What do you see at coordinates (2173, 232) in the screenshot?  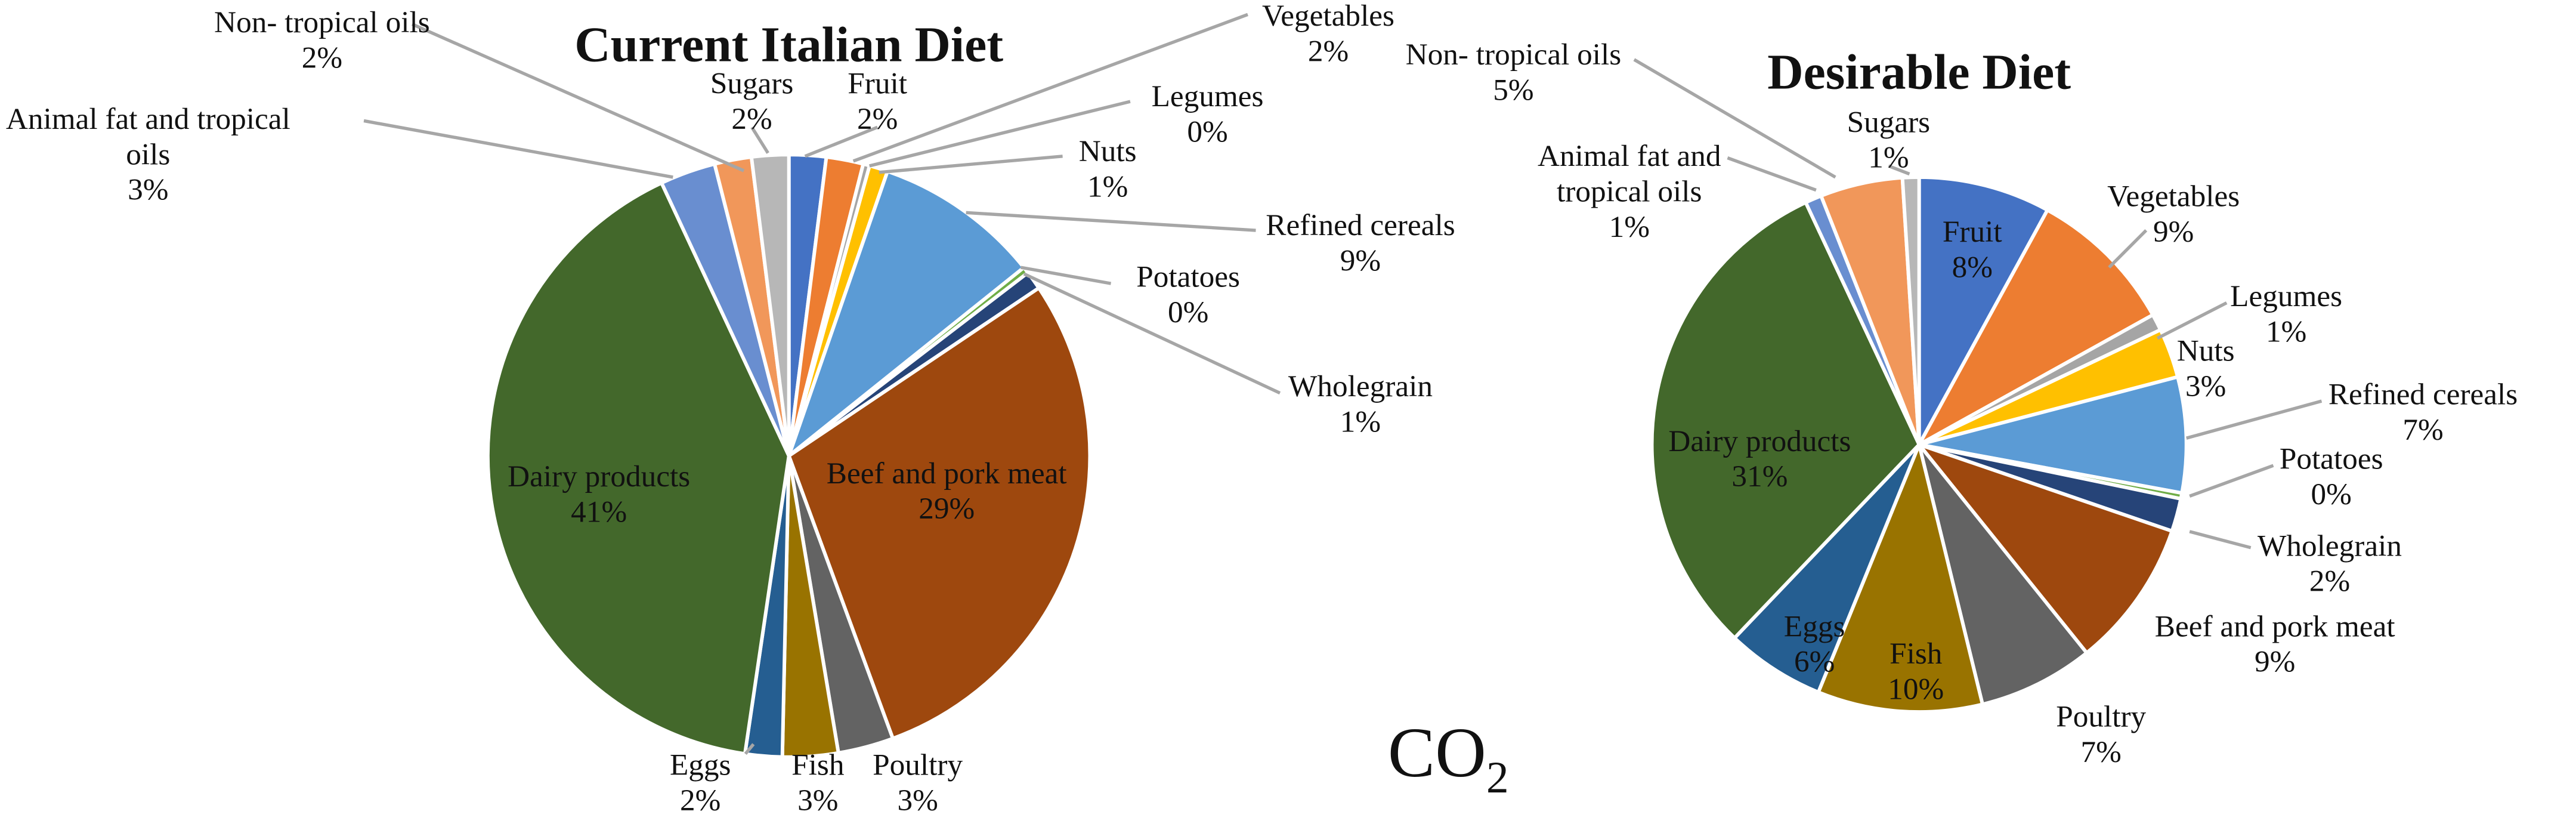 I see `data-value-vegetables: 9%` at bounding box center [2173, 232].